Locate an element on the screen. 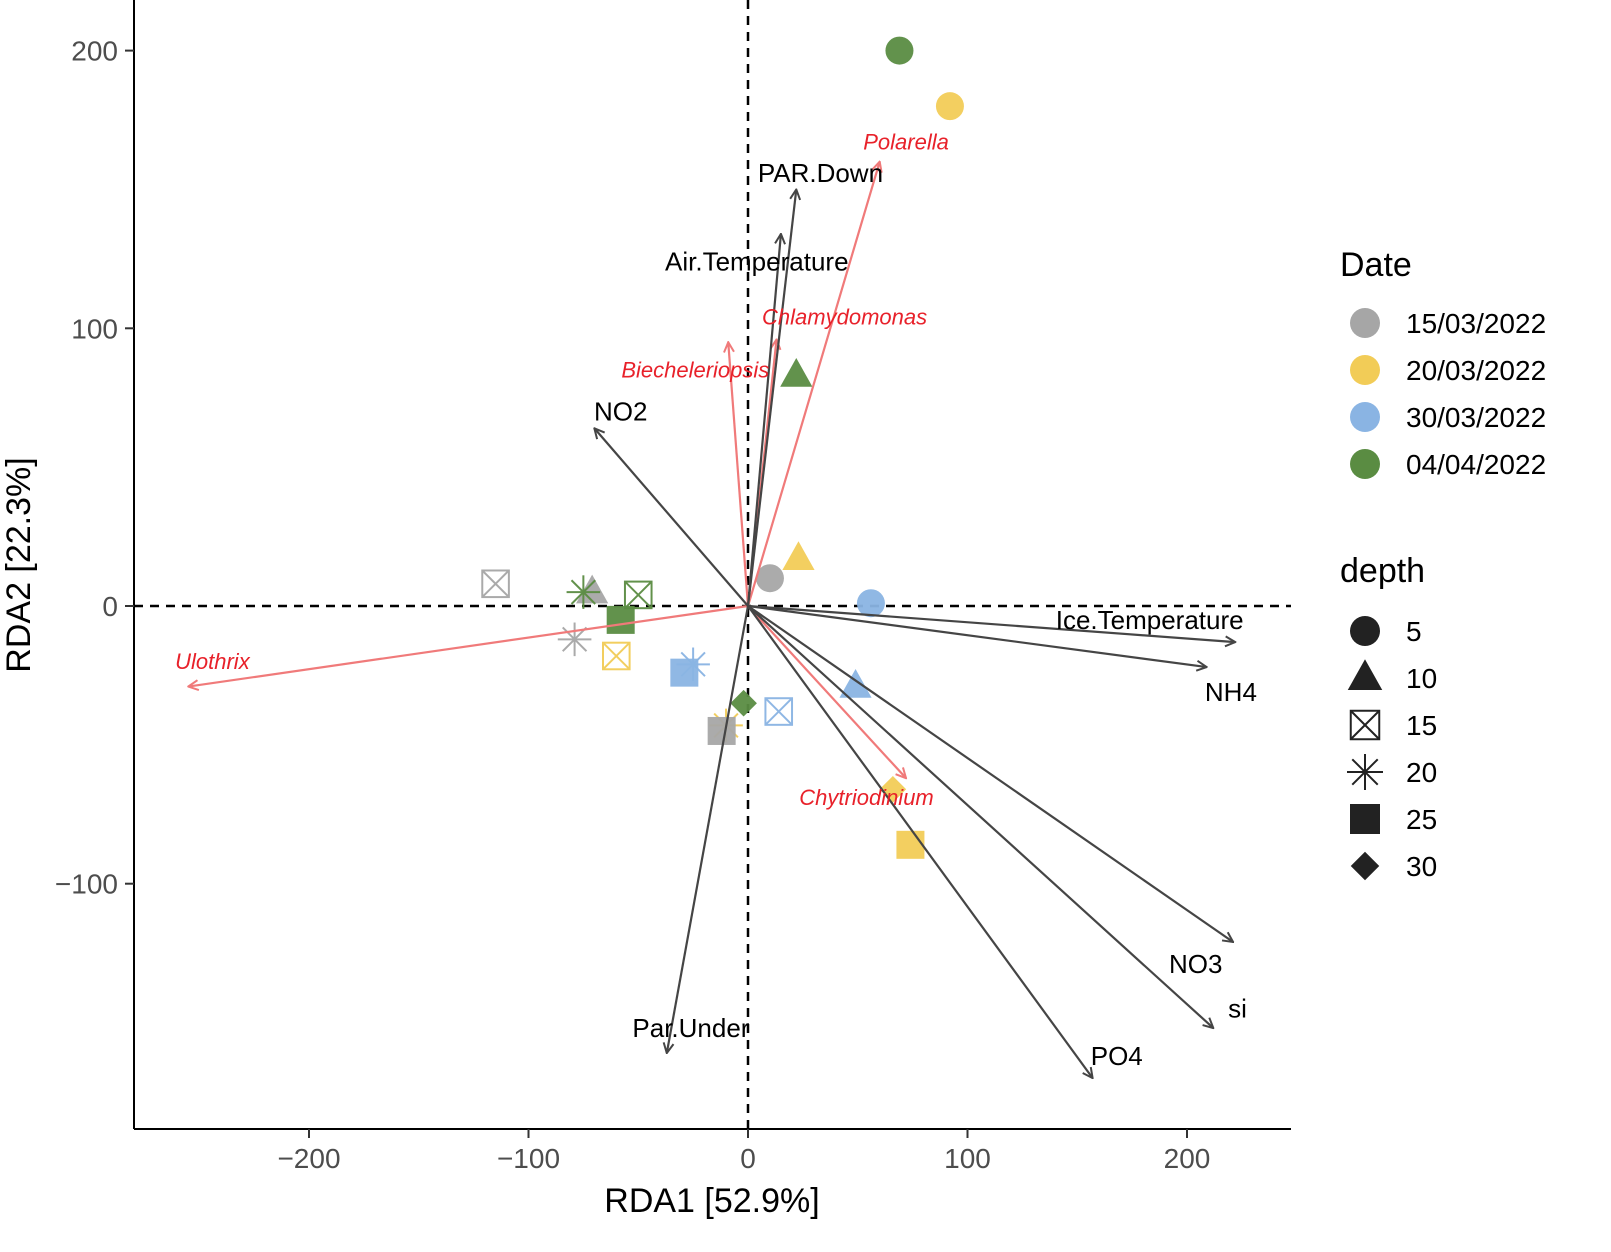 This screenshot has width=1611, height=1252. legend-date-item: 04/04/2022 is located at coordinates (1448, 464).